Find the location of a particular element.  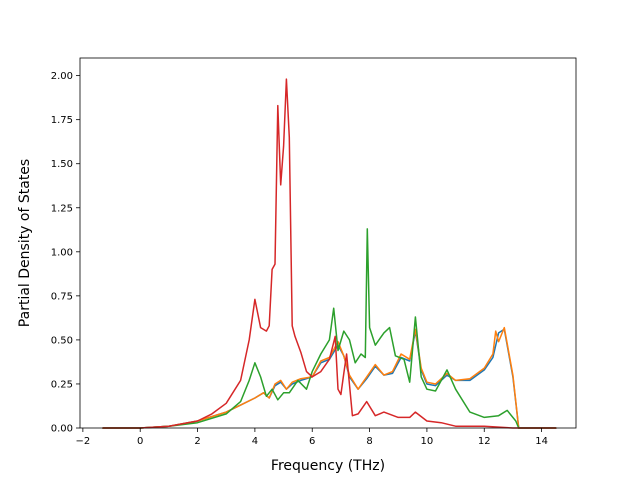

x-tick-label: 2 is located at coordinates (197, 441).